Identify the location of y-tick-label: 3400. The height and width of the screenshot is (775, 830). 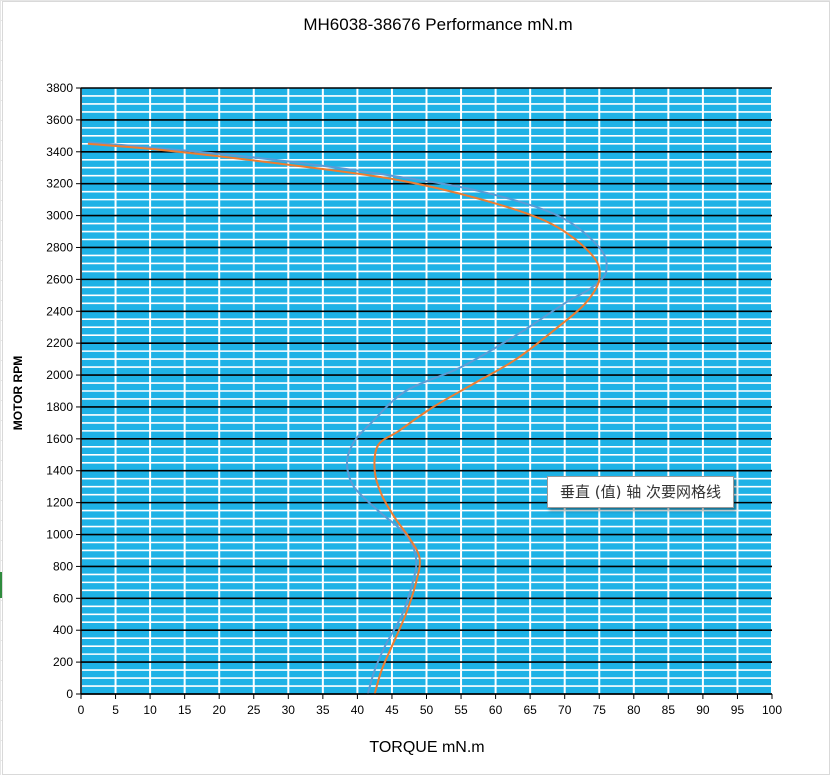
(59, 152).